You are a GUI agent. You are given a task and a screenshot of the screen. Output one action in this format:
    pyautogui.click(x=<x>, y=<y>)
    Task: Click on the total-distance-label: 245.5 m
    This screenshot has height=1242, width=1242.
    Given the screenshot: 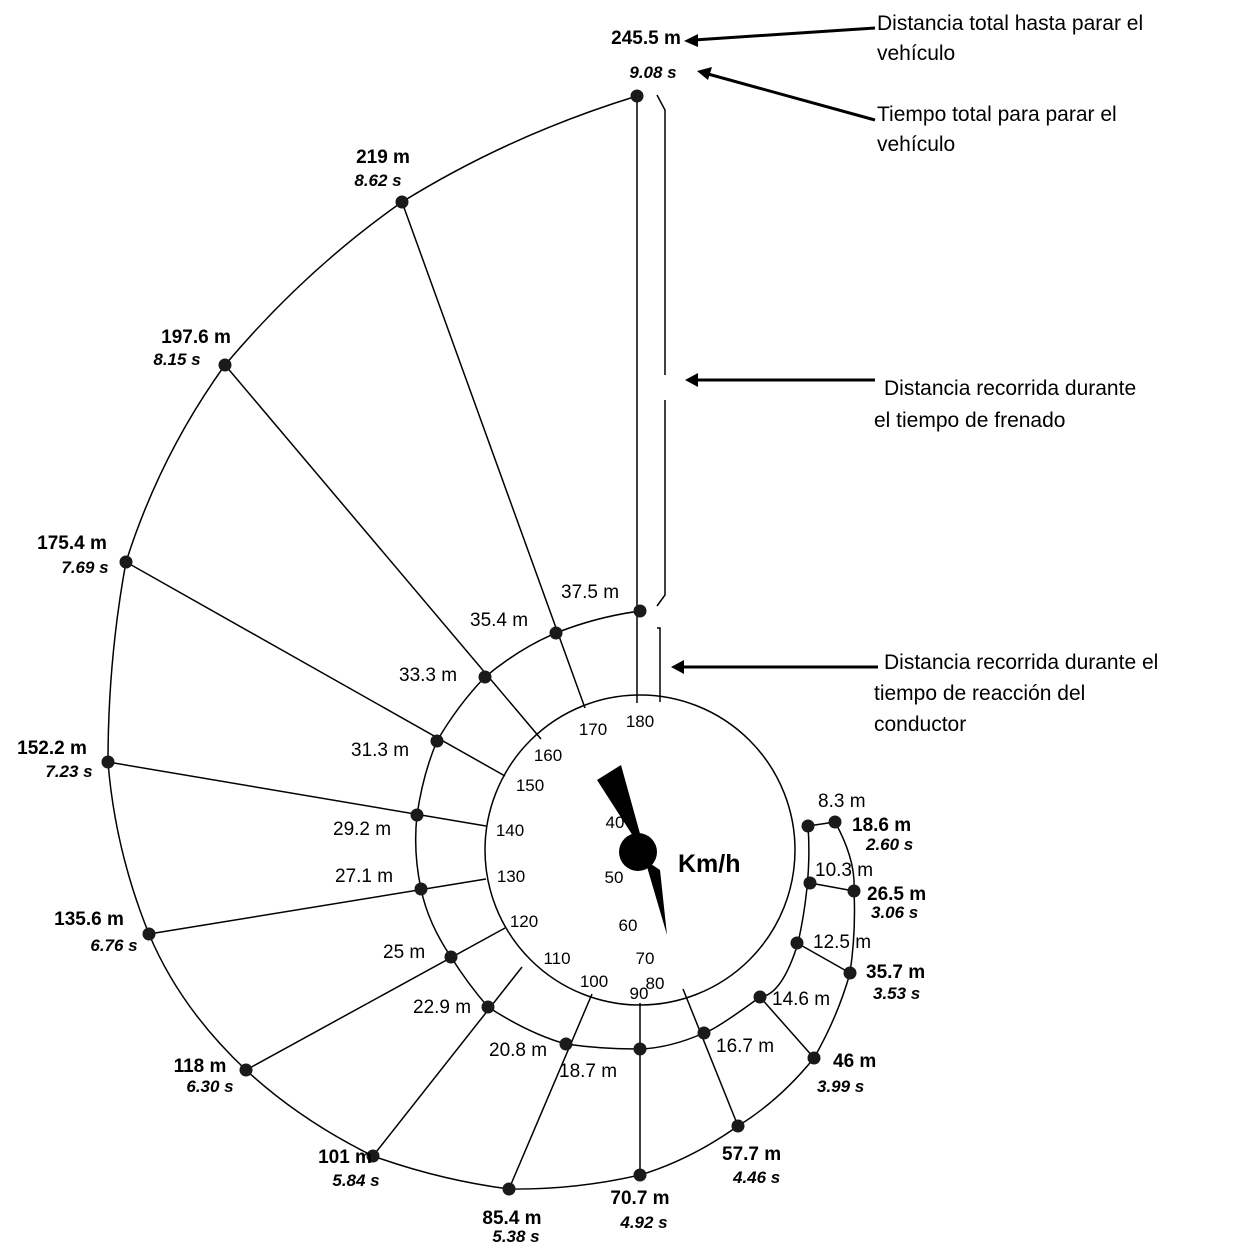 What is the action you would take?
    pyautogui.click(x=646, y=38)
    